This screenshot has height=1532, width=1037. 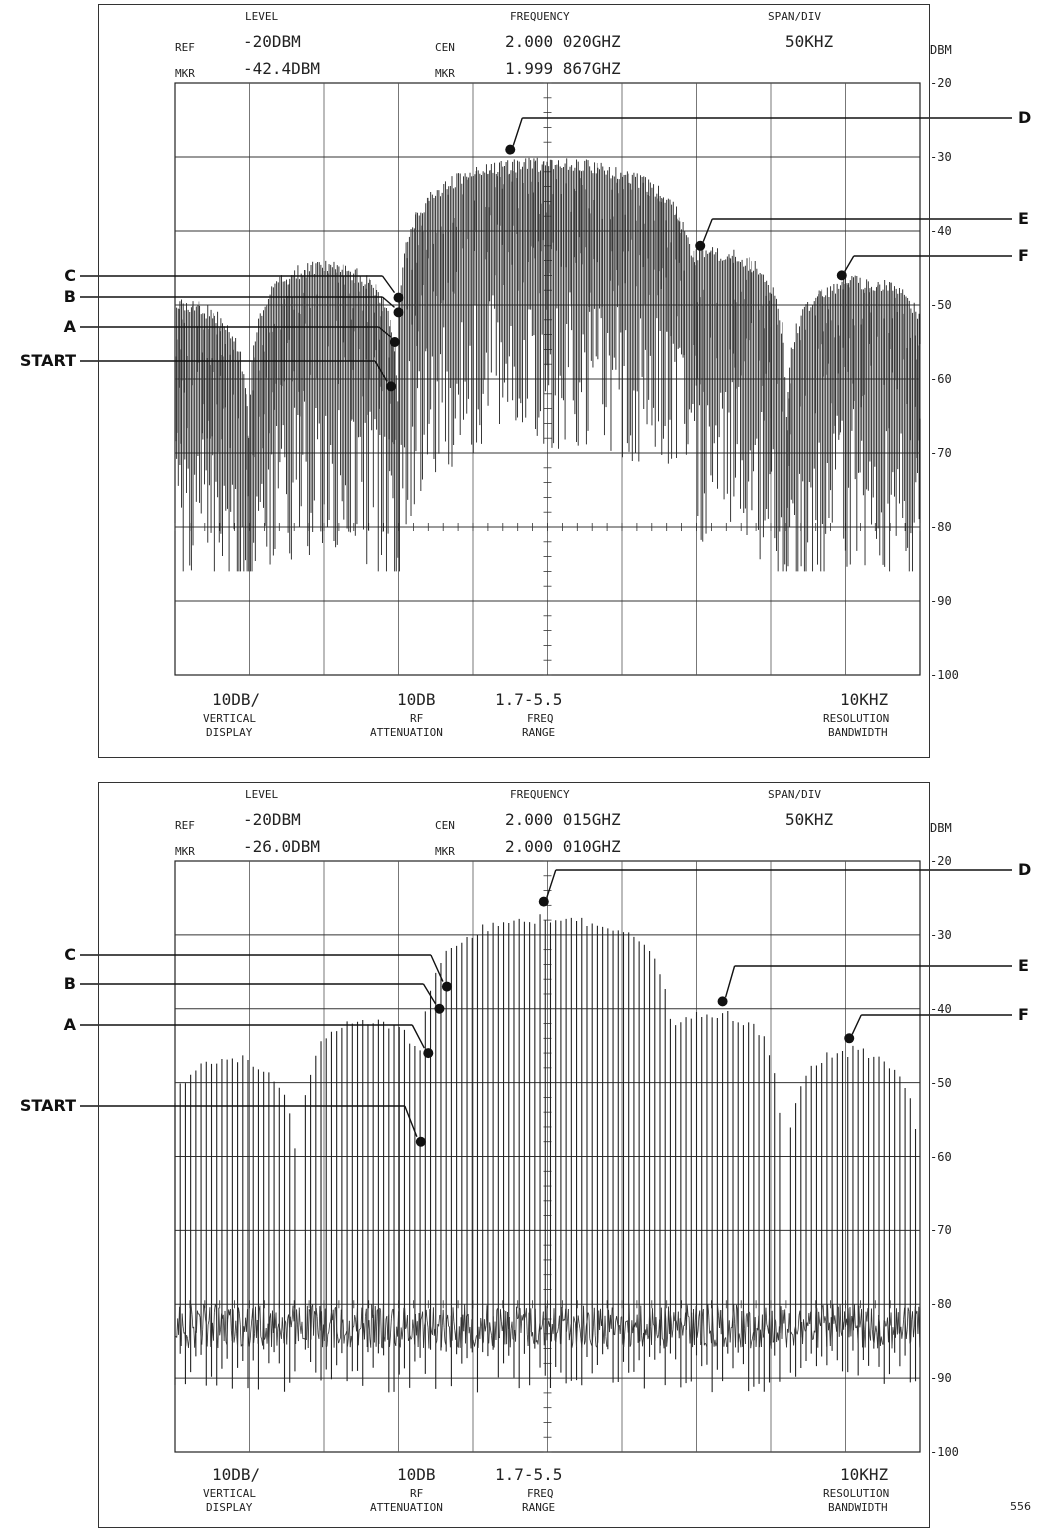 I want to click on marker-c-dot, so click(x=446, y=986).